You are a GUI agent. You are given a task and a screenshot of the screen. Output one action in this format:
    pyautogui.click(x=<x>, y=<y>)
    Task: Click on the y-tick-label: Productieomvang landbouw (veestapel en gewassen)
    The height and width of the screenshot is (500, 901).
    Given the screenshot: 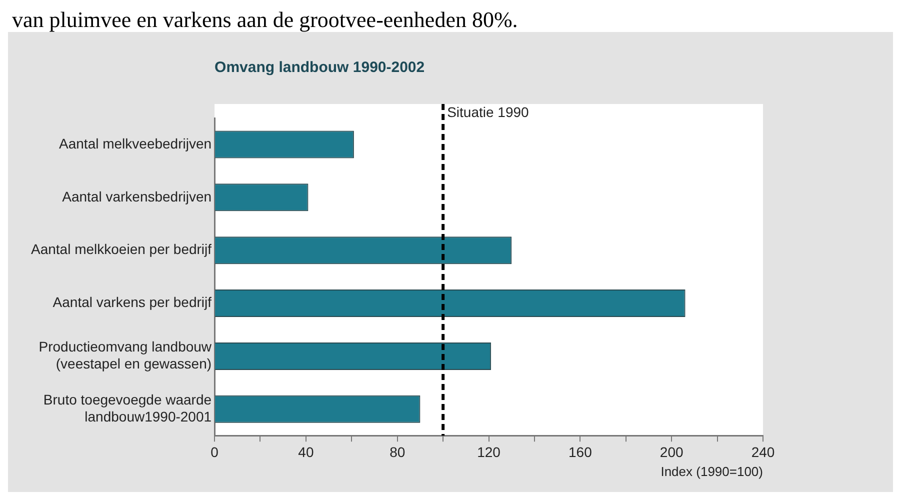 What is the action you would take?
    pyautogui.click(x=125, y=355)
    